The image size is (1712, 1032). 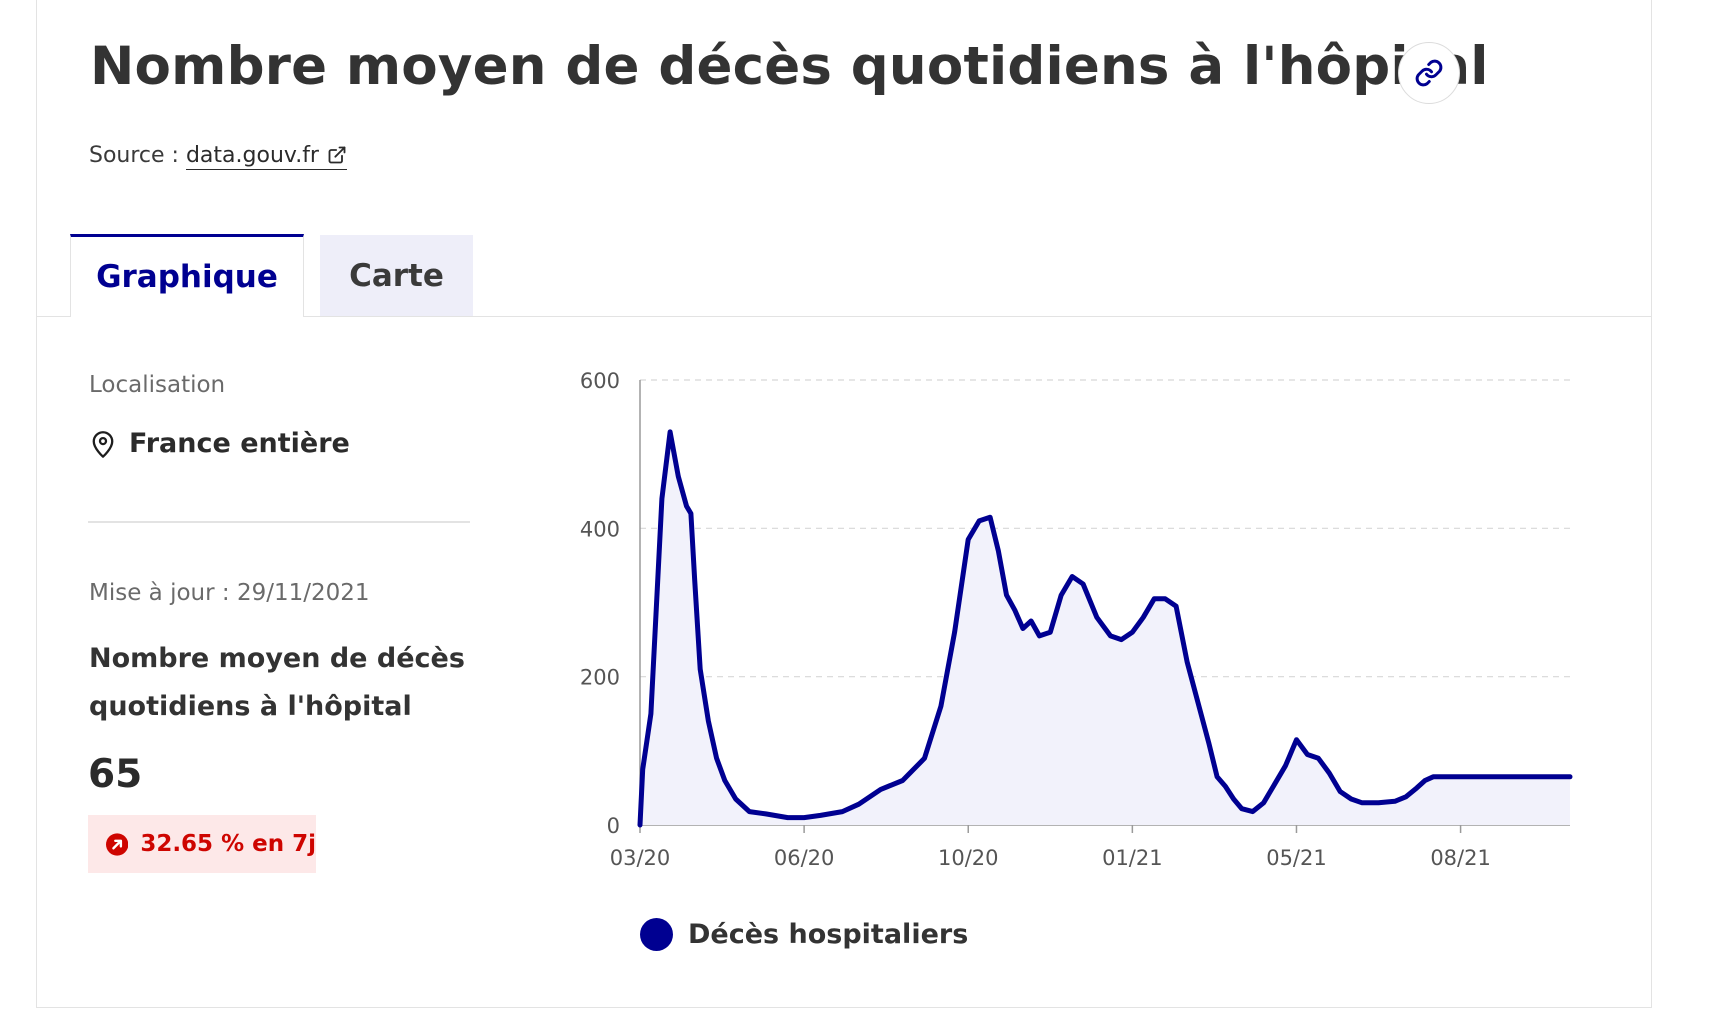 I want to click on y-tick-label: 600, so click(x=600, y=381).